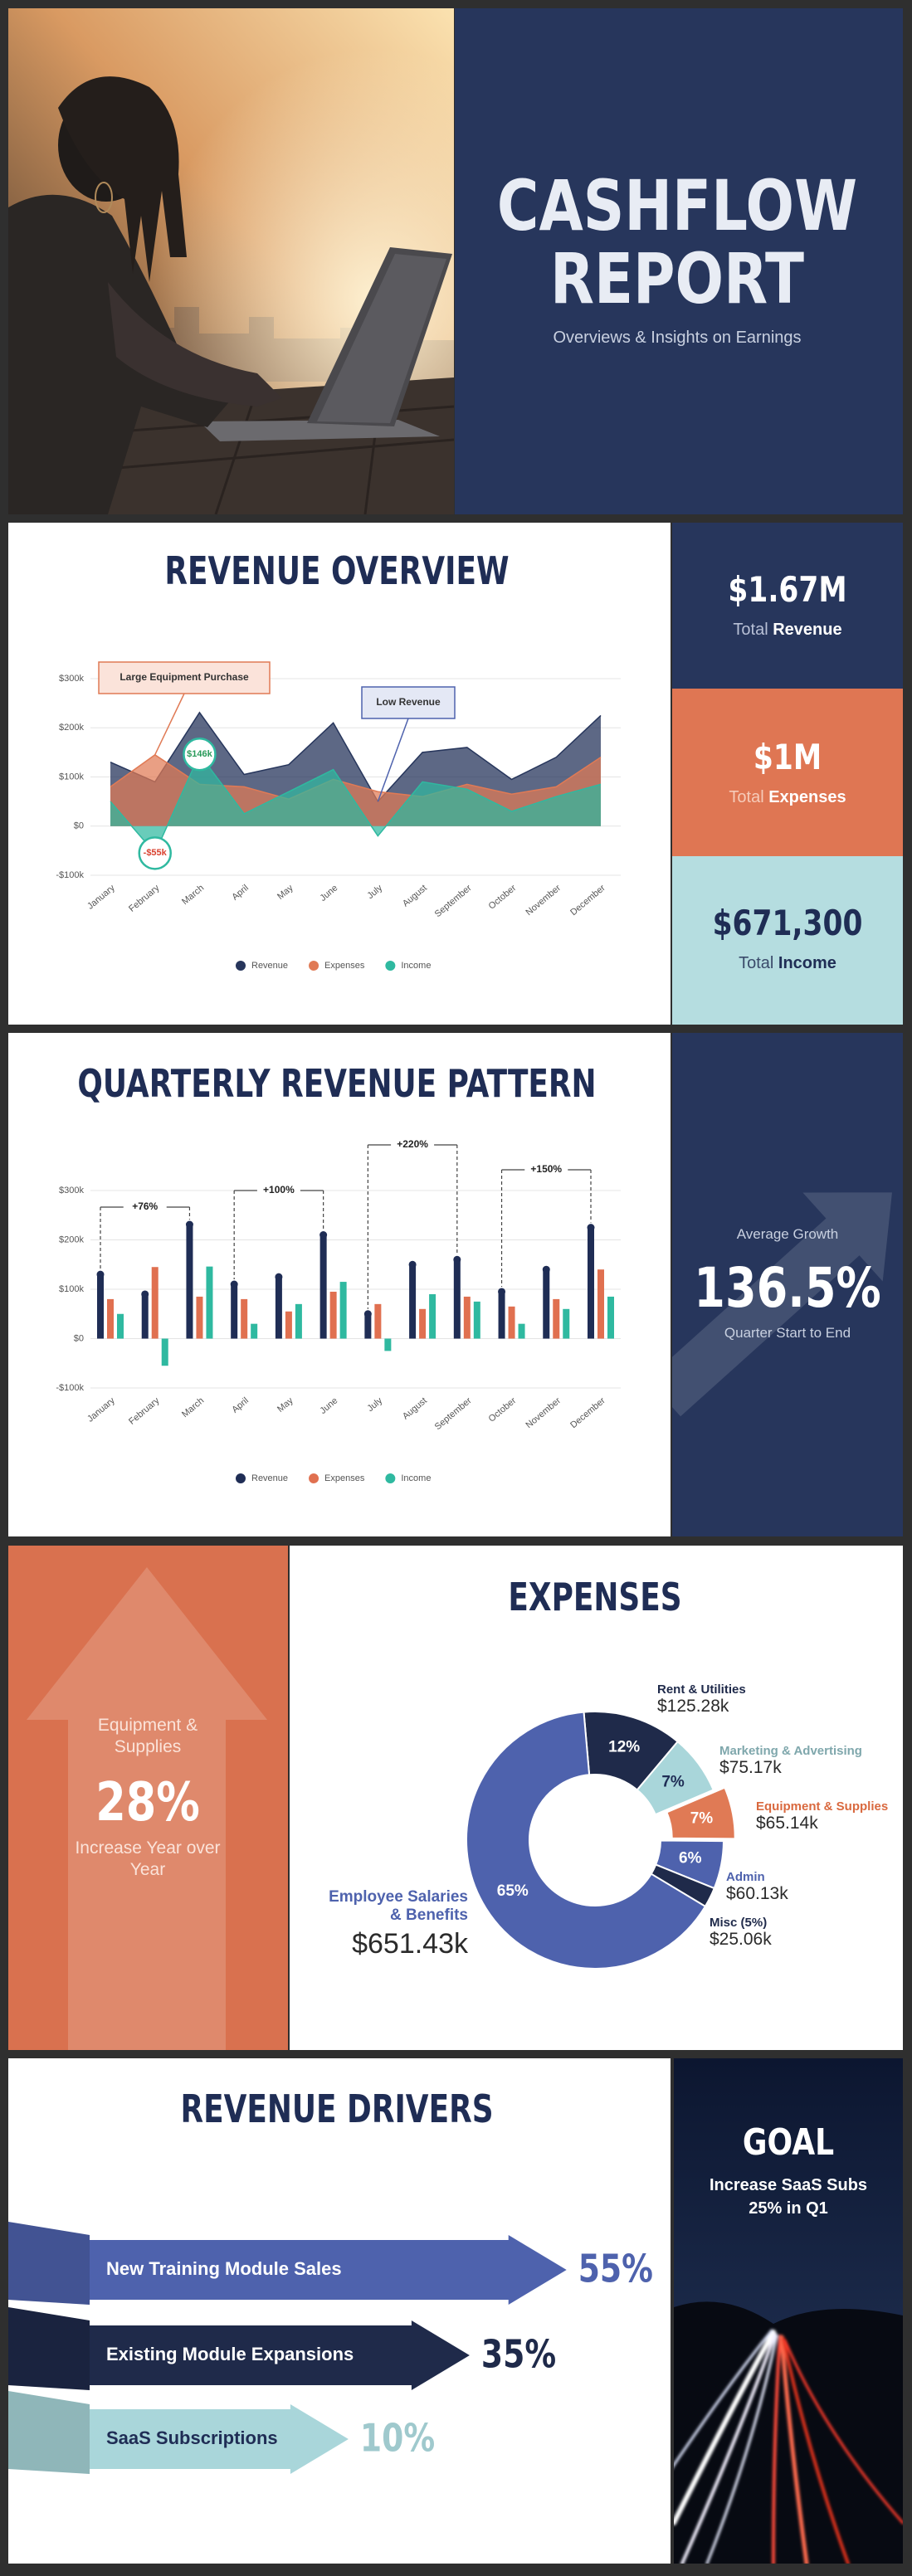 Image resolution: width=912 pixels, height=2576 pixels. I want to click on header-photo, so click(231, 261).